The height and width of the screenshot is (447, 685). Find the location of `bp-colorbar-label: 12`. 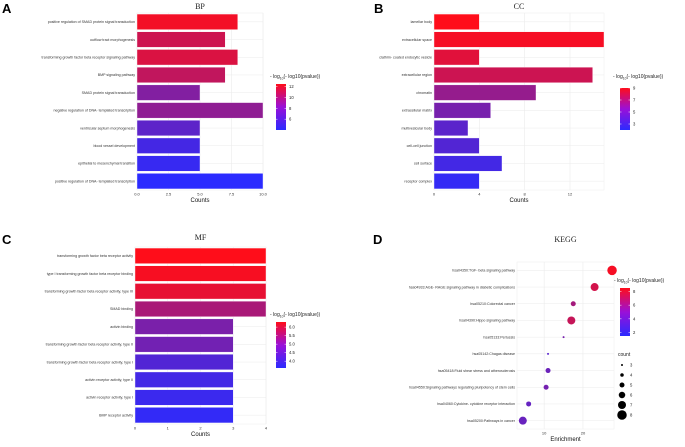

bp-colorbar-label: 12 is located at coordinates (291, 86).